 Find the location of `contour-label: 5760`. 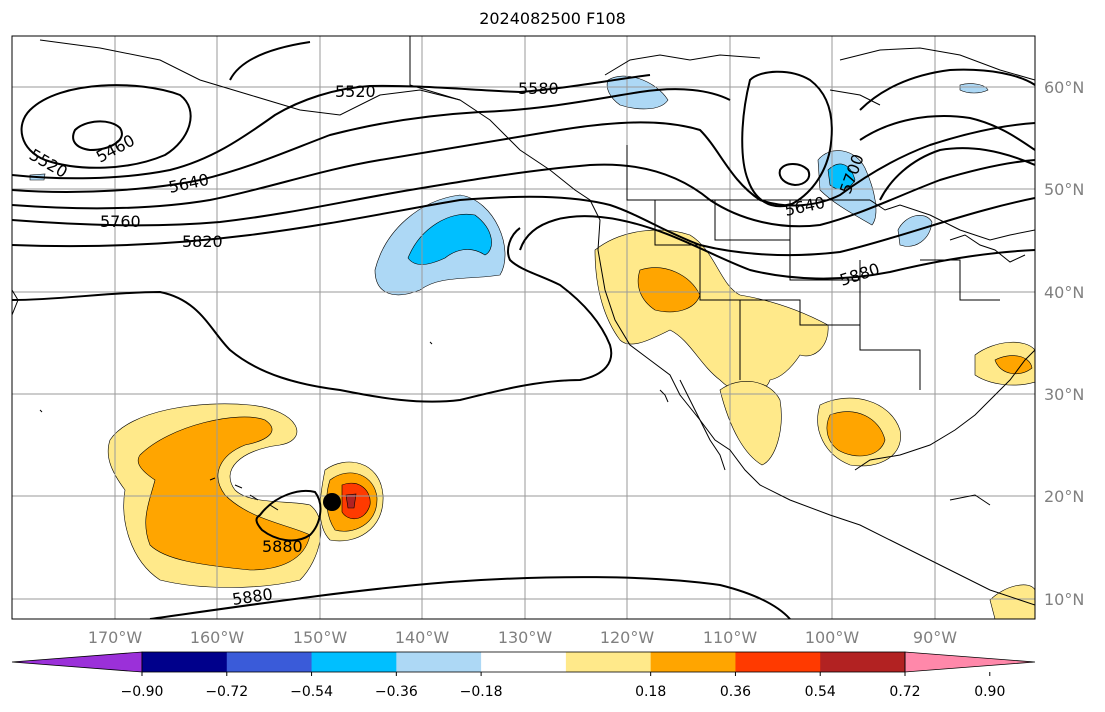

contour-label: 5760 is located at coordinates (120, 221).